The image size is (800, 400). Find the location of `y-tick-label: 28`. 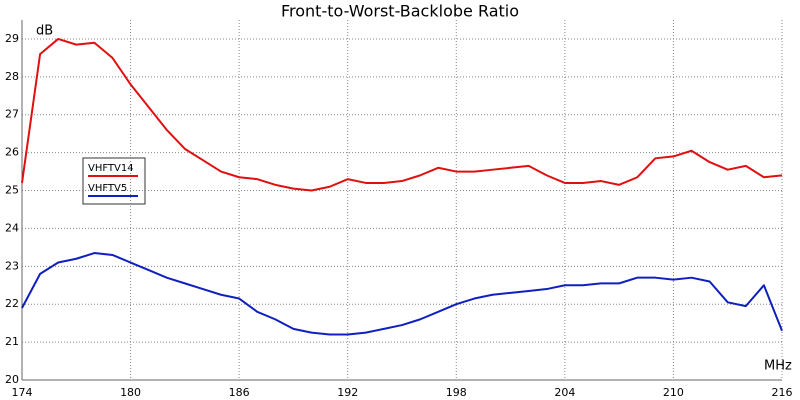

y-tick-label: 28 is located at coordinates (12, 76).